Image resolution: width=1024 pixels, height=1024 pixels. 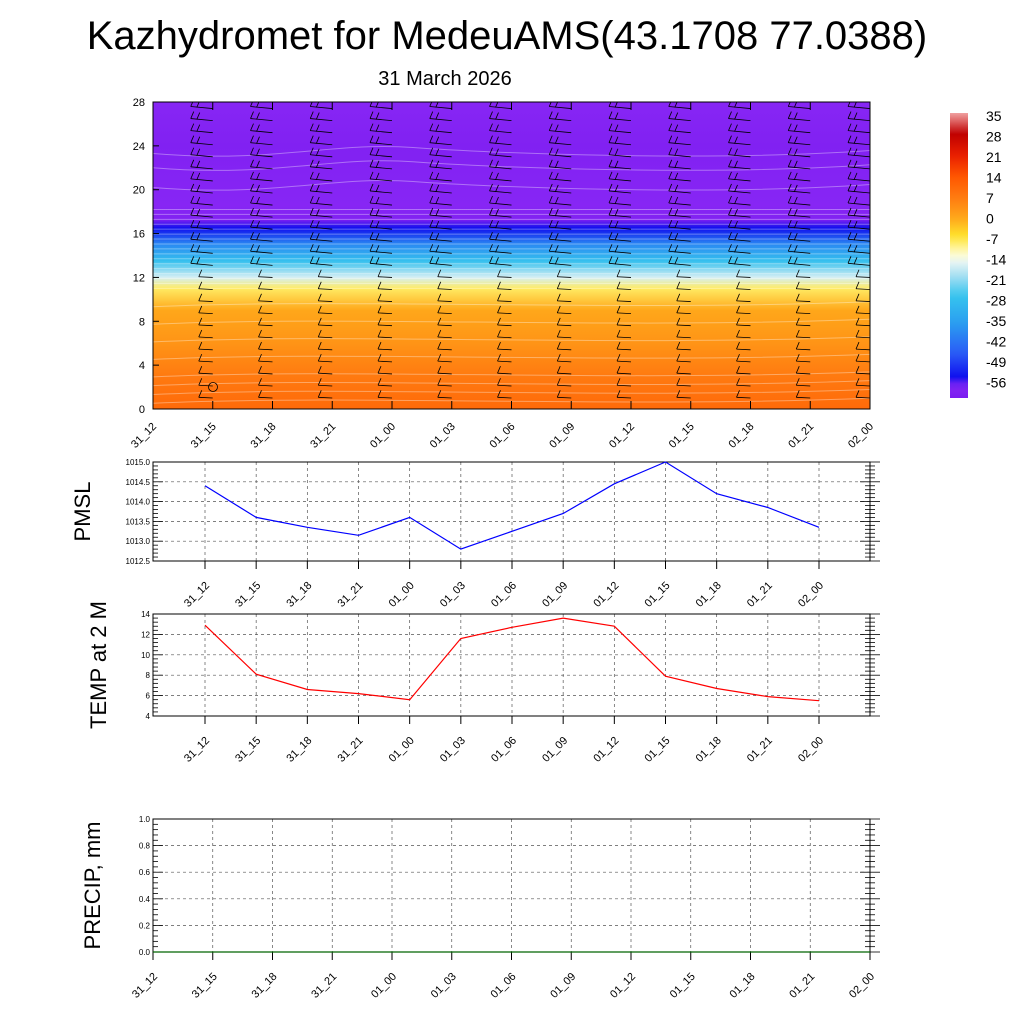 What do you see at coordinates (511, 665) in the screenshot?
I see `grid` at bounding box center [511, 665].